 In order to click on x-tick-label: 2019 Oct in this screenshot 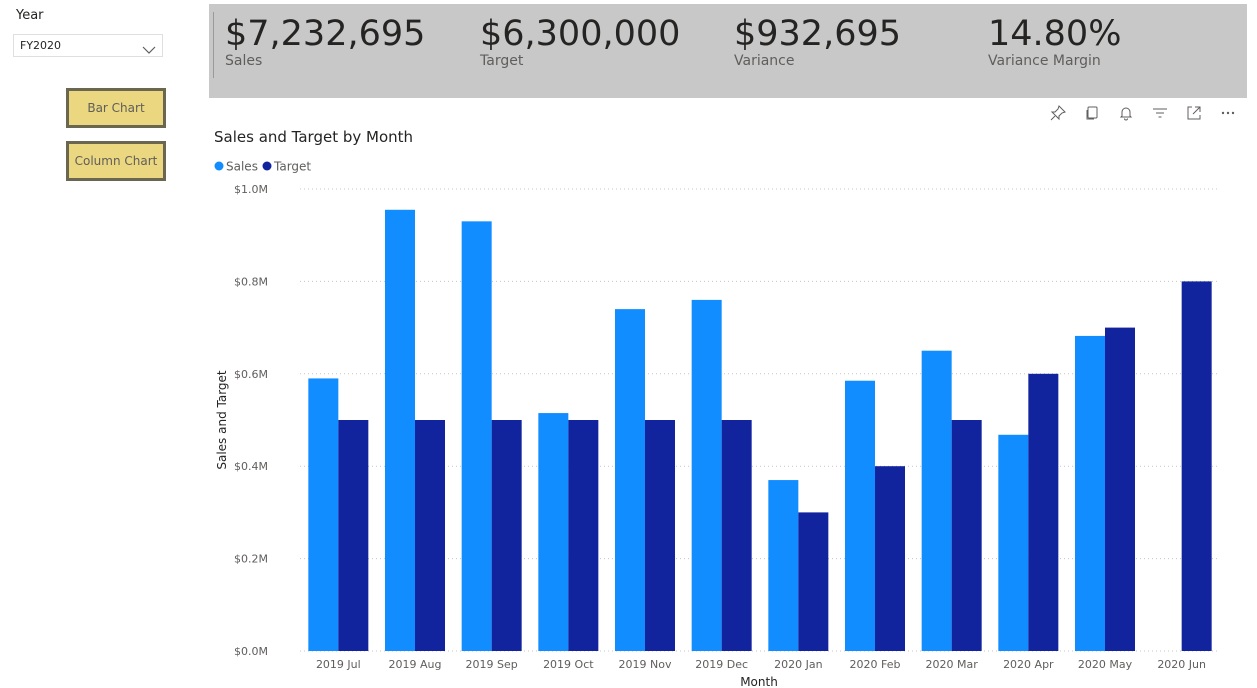, I will do `click(568, 664)`.